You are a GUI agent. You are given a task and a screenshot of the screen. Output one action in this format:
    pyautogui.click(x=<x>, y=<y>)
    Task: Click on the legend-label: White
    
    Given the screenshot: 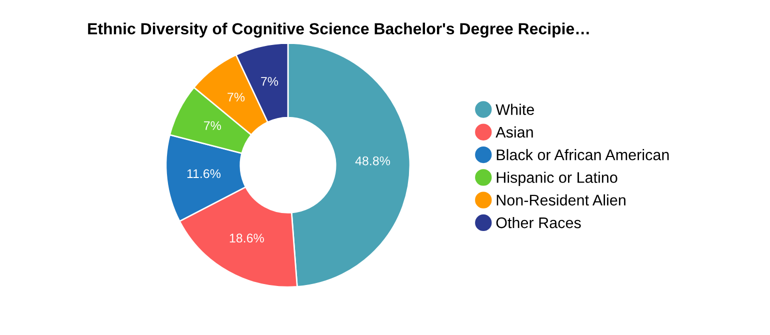 What is the action you would take?
    pyautogui.click(x=515, y=109)
    